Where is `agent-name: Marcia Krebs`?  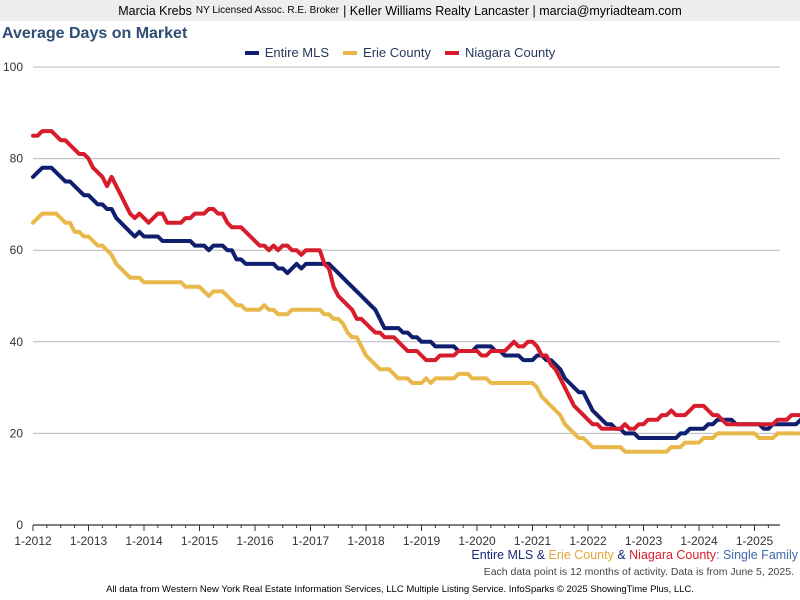
agent-name: Marcia Krebs is located at coordinates (155, 10).